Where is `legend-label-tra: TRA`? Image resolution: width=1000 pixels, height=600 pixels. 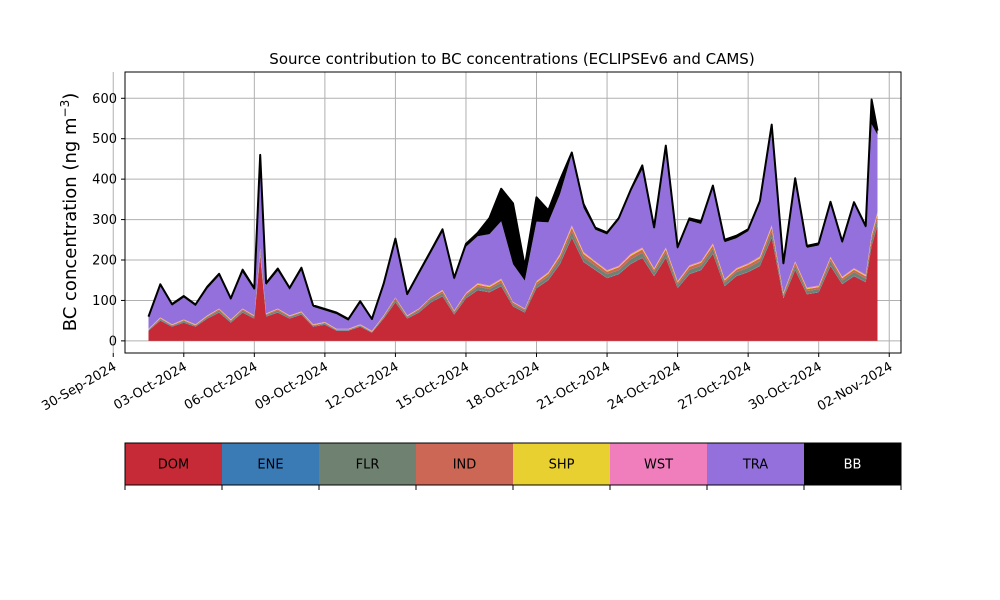
legend-label-tra: TRA is located at coordinates (755, 465).